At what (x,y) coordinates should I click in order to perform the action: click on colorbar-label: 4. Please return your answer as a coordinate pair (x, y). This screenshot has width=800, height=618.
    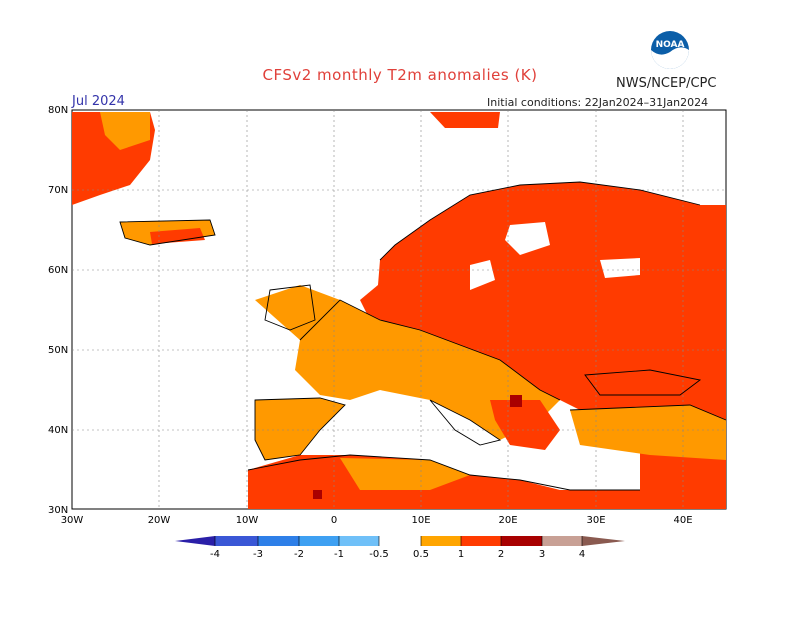
    Looking at the image, I should click on (582, 554).